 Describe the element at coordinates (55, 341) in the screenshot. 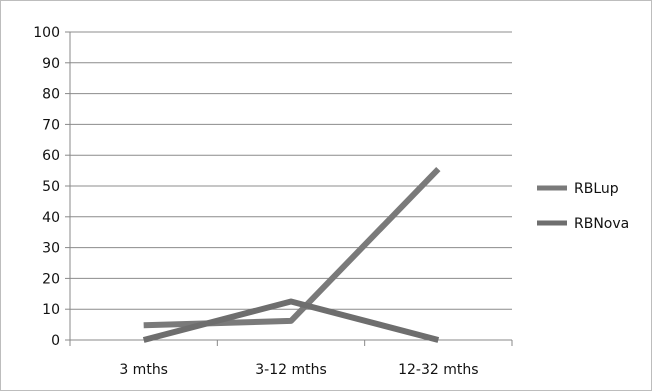

I see `y-tick-label: 0` at that location.